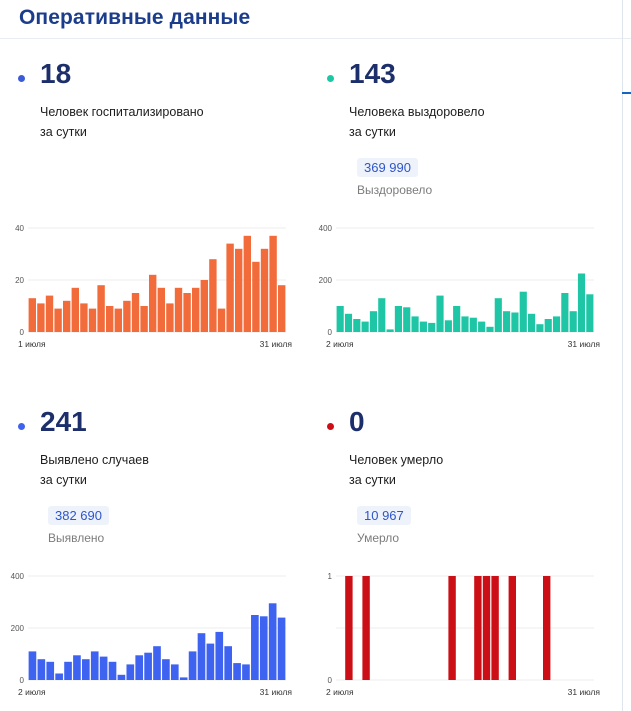 Image resolution: width=631 pixels, height=711 pixels. What do you see at coordinates (94, 460) in the screenshot?
I see `stat-description-line1: Выявлено случаев` at bounding box center [94, 460].